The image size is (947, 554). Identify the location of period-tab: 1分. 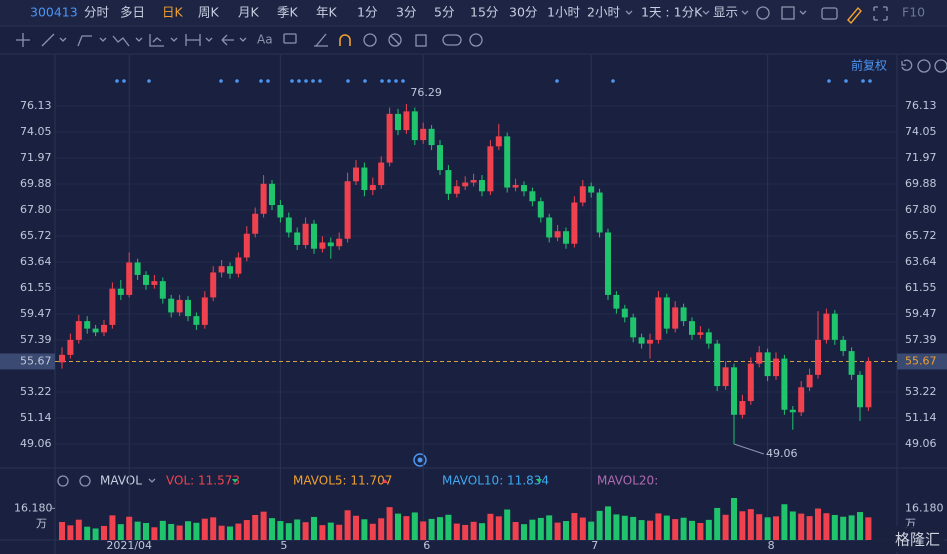
(367, 12).